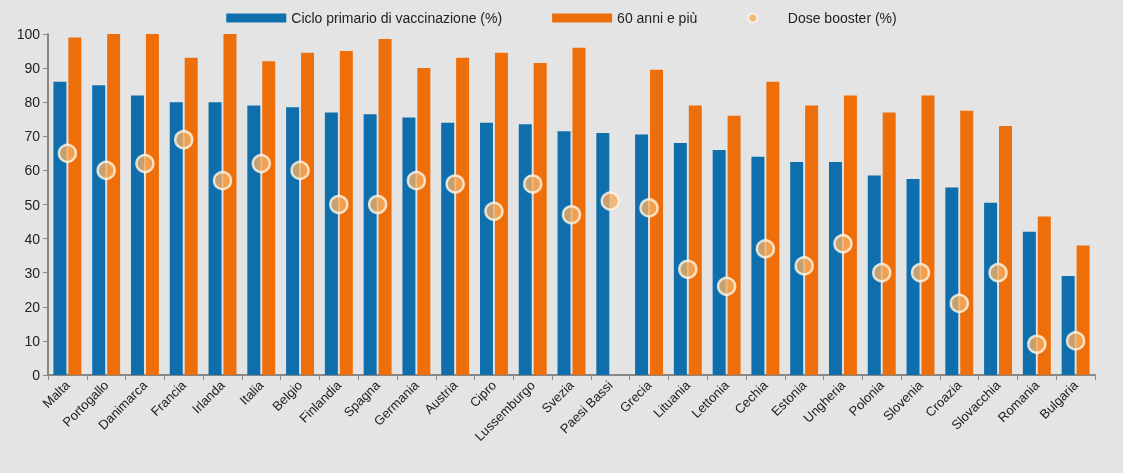 Image resolution: width=1123 pixels, height=473 pixels. Describe the element at coordinates (36, 375) in the screenshot. I see `y-tick-label: 0` at that location.